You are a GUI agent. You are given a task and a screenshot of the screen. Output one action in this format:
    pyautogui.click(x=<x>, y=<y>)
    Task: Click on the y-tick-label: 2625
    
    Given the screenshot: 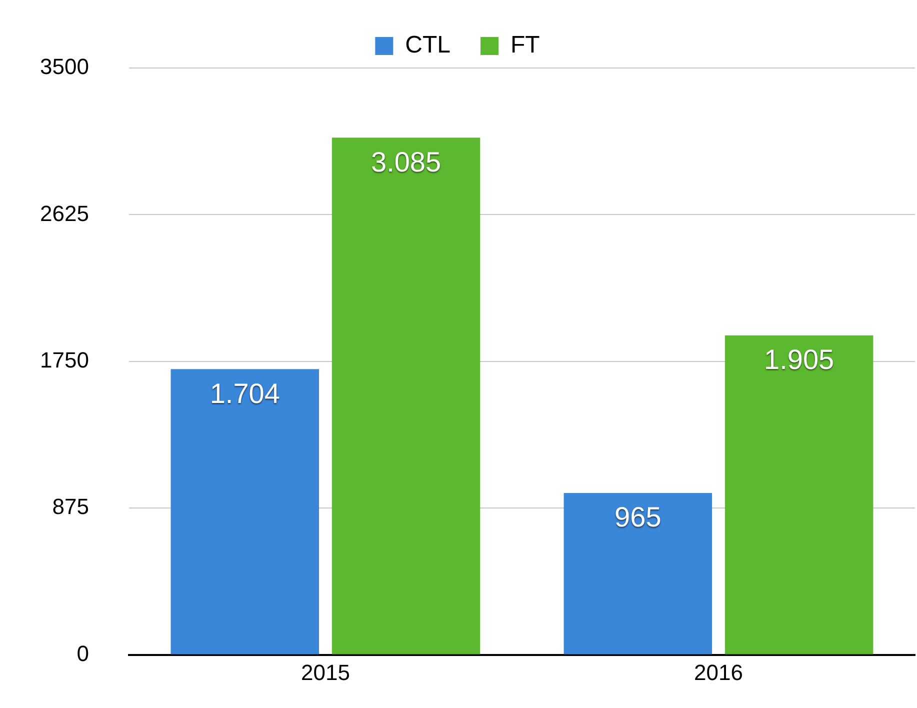 What is the action you would take?
    pyautogui.click(x=64, y=213)
    